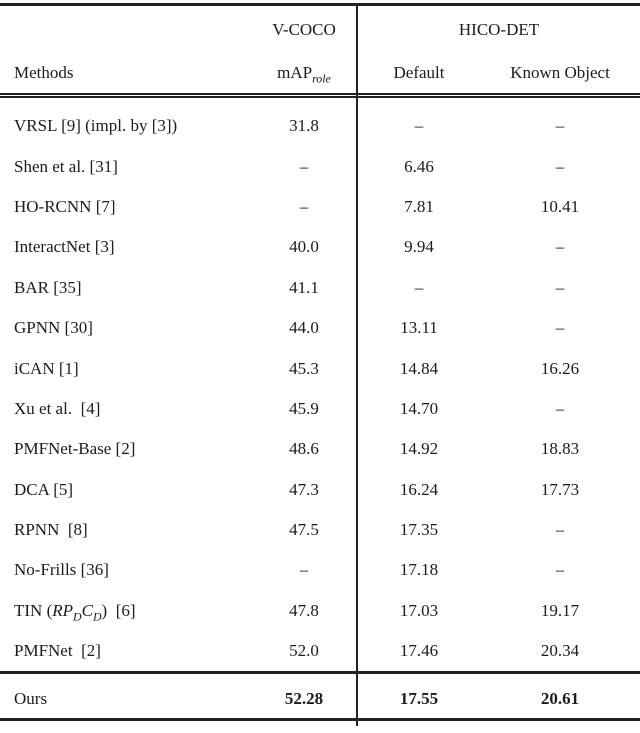  What do you see at coordinates (419, 530) in the screenshot?
I see `hico-default-cell: 17.35` at bounding box center [419, 530].